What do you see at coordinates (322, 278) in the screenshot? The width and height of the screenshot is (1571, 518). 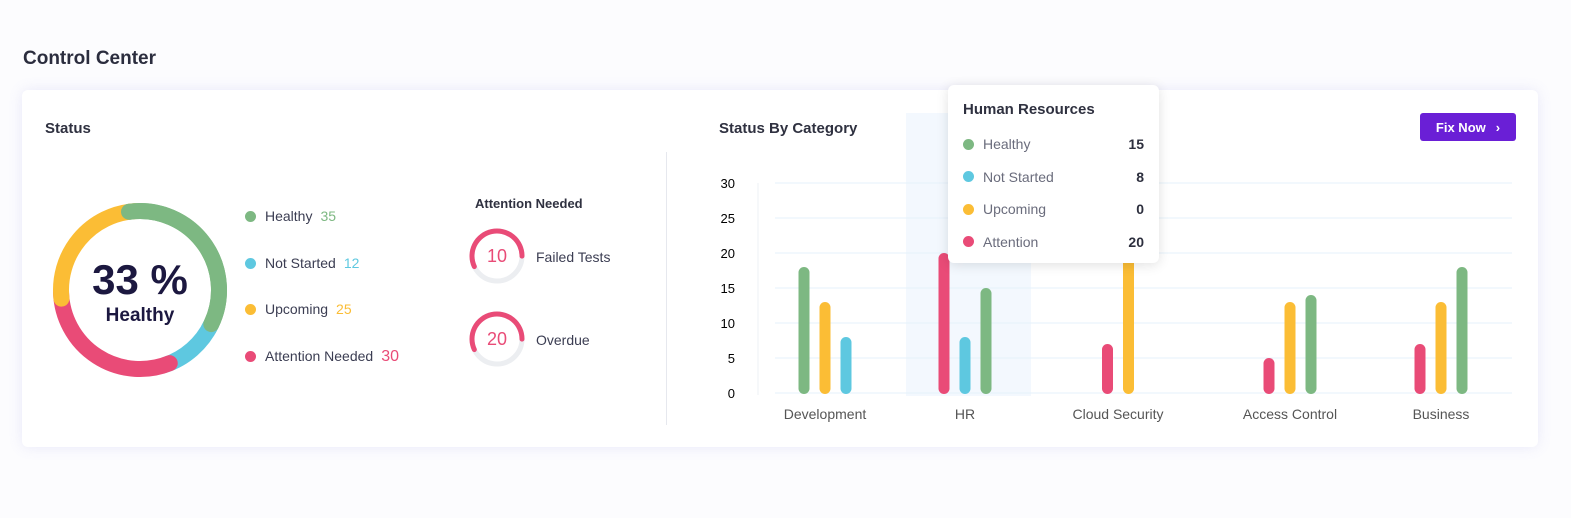 I see `legend-item-not-started: Not Started 12` at bounding box center [322, 278].